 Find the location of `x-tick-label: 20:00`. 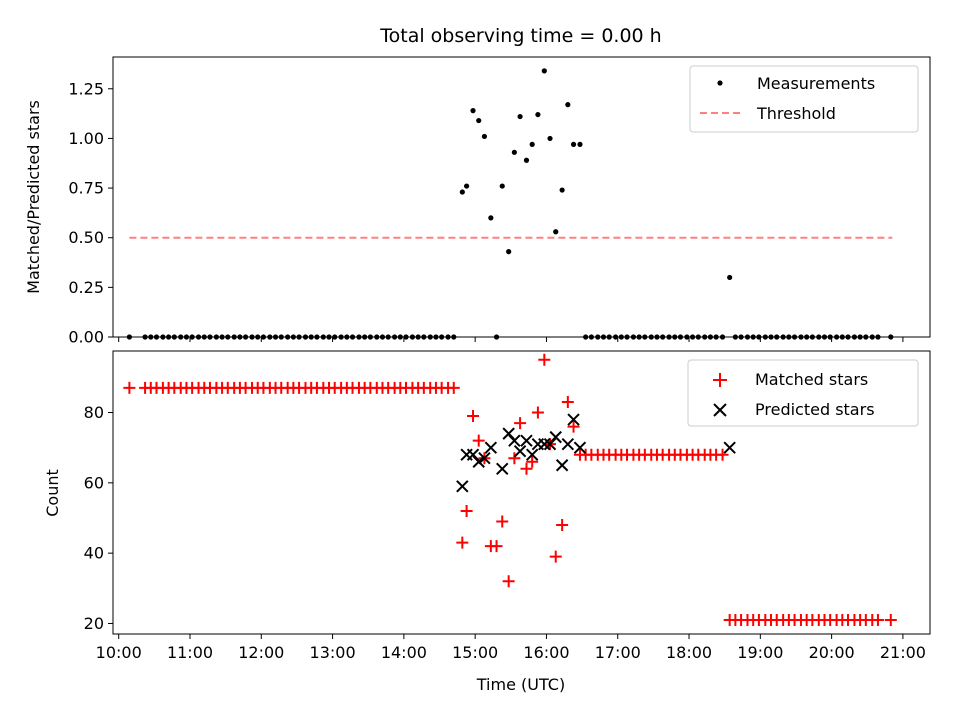

x-tick-label: 20:00 is located at coordinates (832, 652).